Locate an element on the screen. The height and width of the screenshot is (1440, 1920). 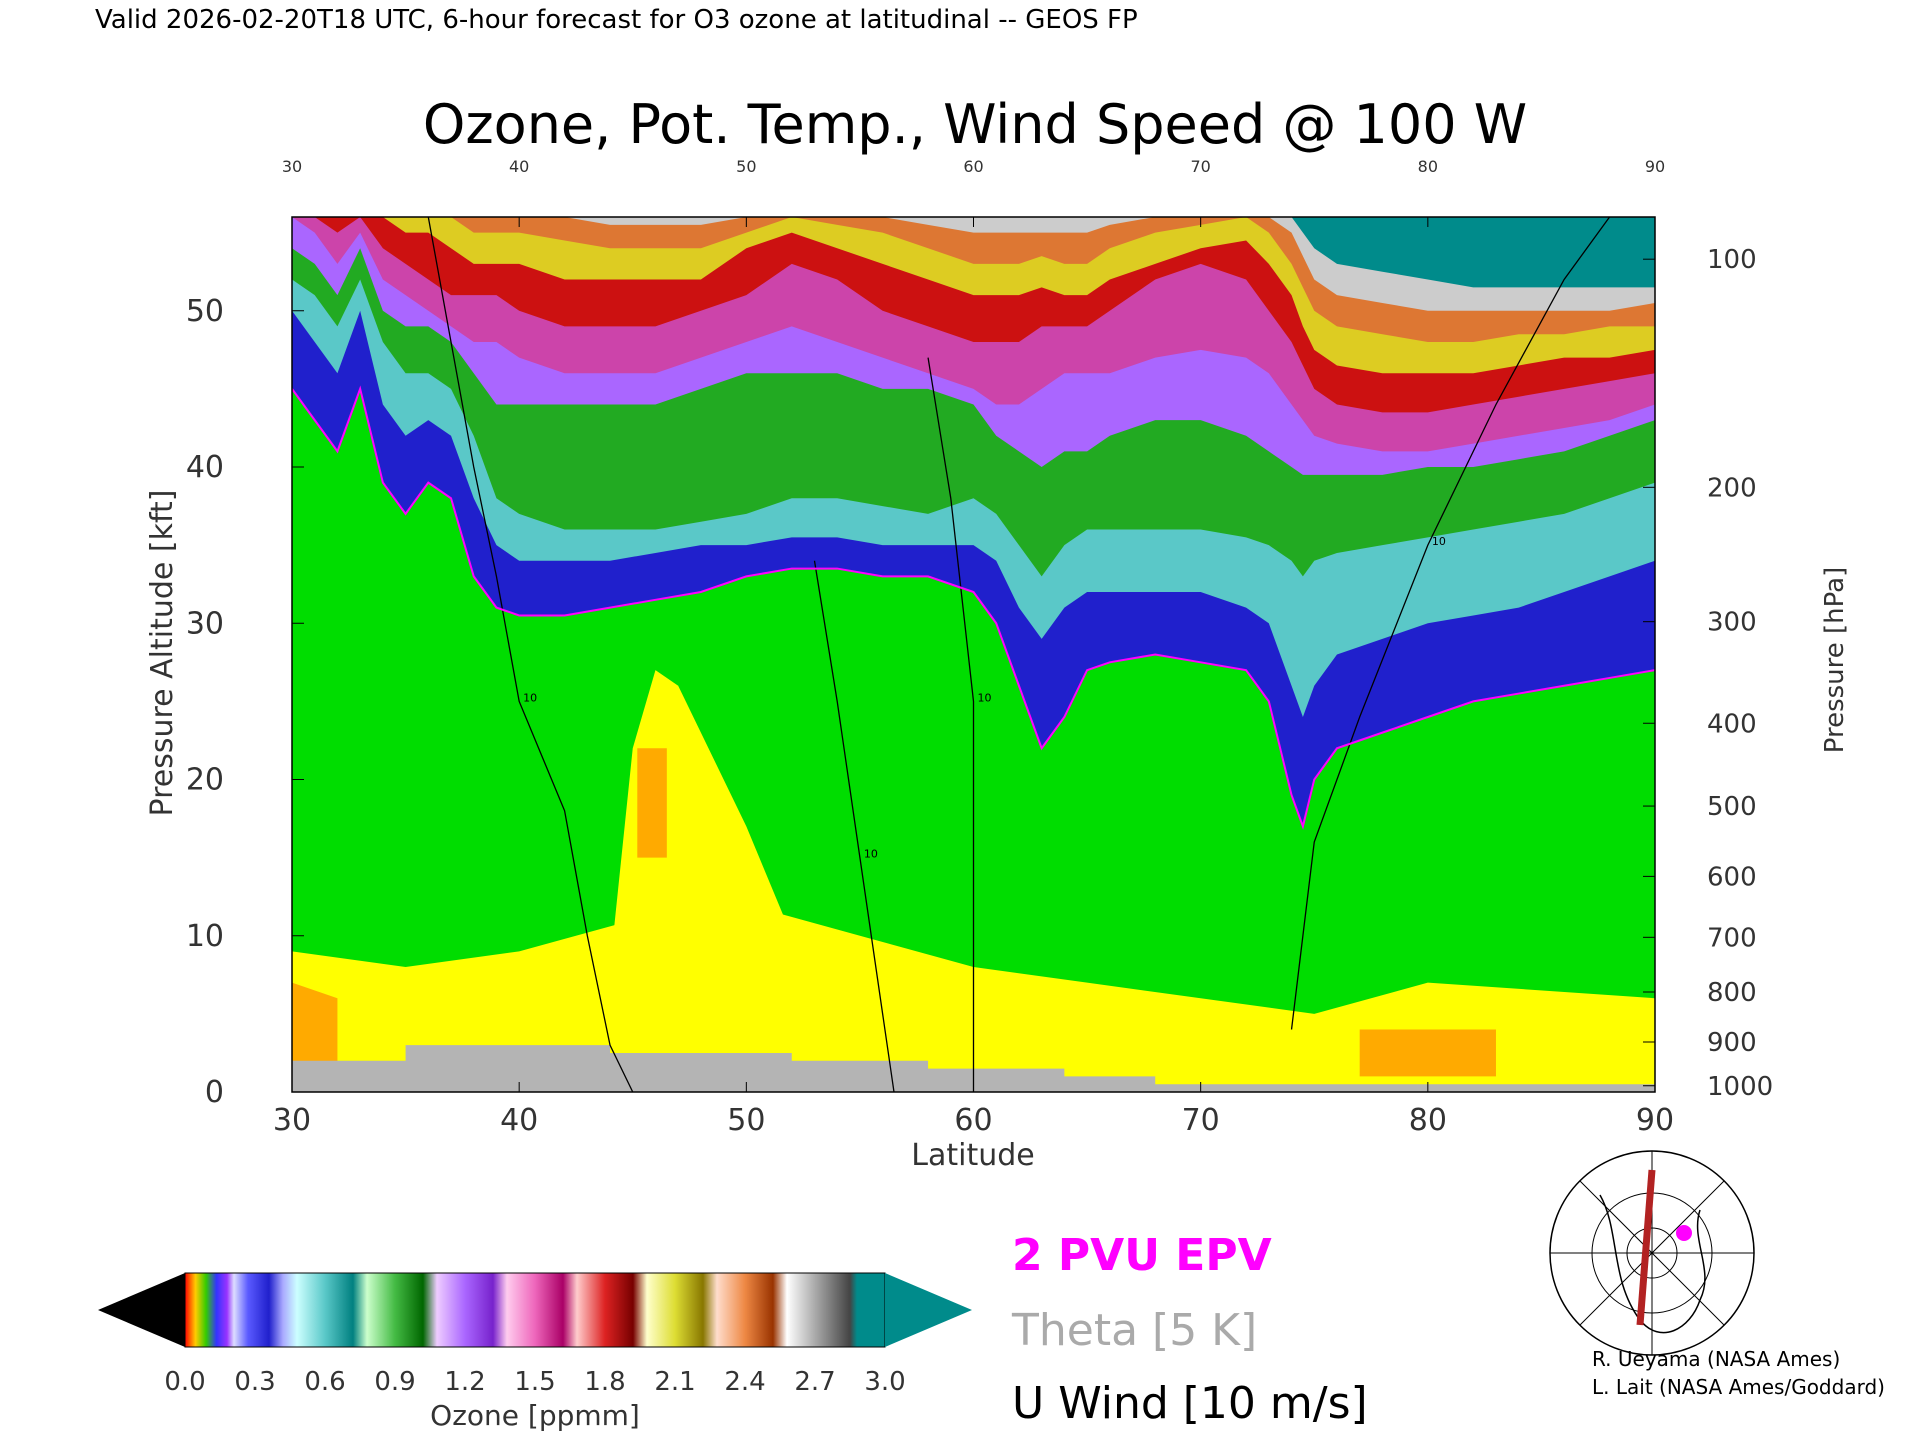
x-tick-label: 40 is located at coordinates (519, 1120).